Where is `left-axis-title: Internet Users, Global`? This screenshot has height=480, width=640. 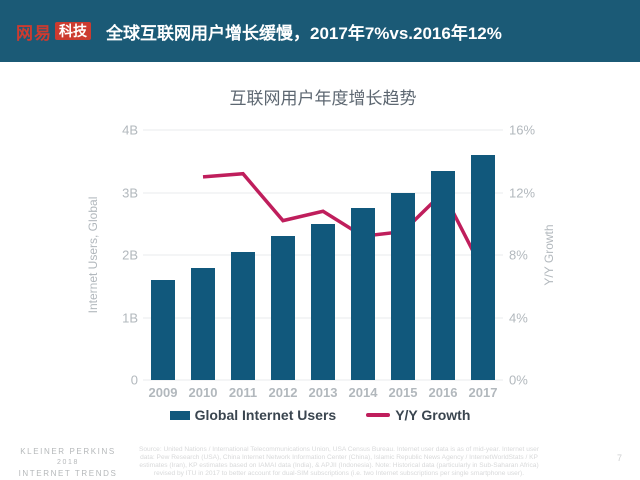 left-axis-title: Internet Users, Global is located at coordinates (93, 255).